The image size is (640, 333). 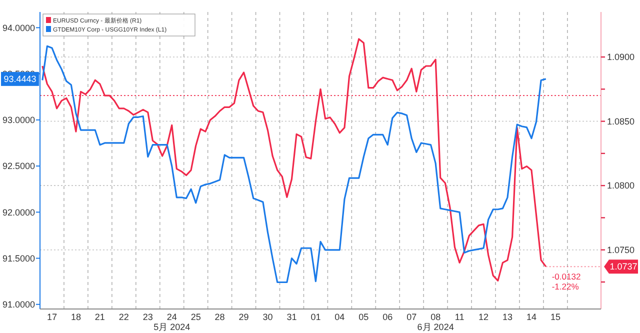 I want to click on x-tick-label: 07, so click(x=411, y=317).